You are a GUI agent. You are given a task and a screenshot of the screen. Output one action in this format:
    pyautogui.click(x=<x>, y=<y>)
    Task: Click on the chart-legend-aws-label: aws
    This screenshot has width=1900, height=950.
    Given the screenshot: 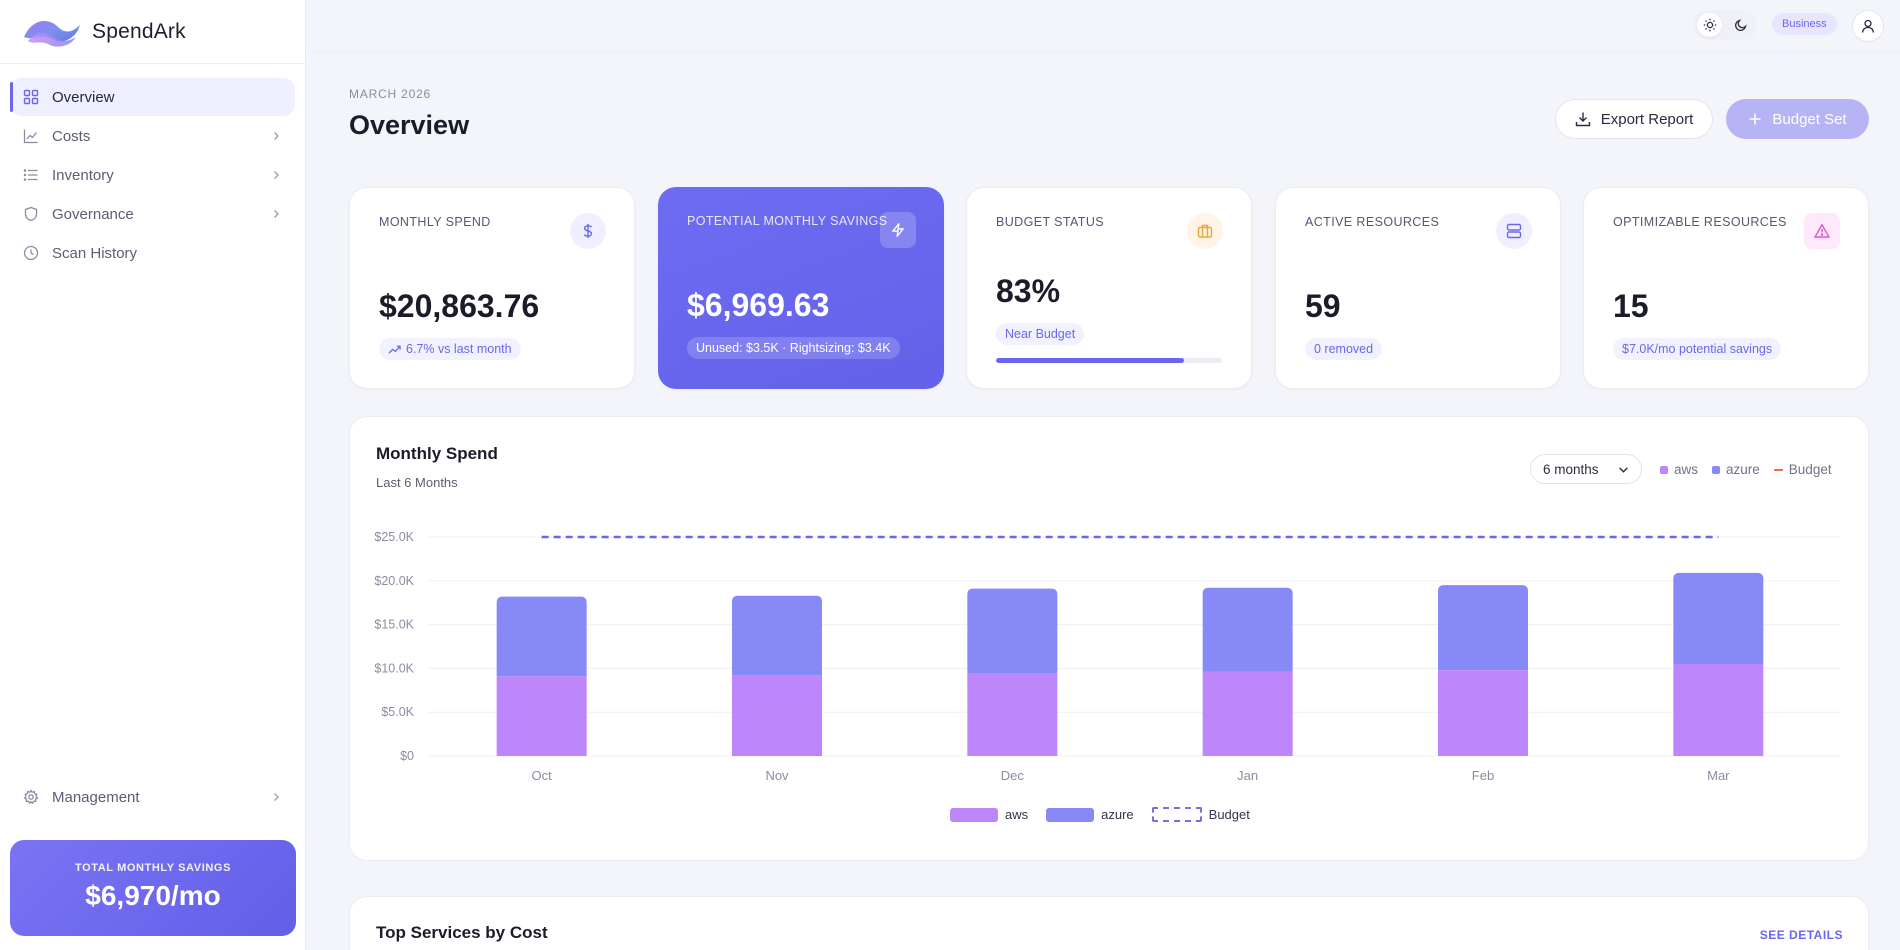 What is the action you would take?
    pyautogui.click(x=1017, y=814)
    